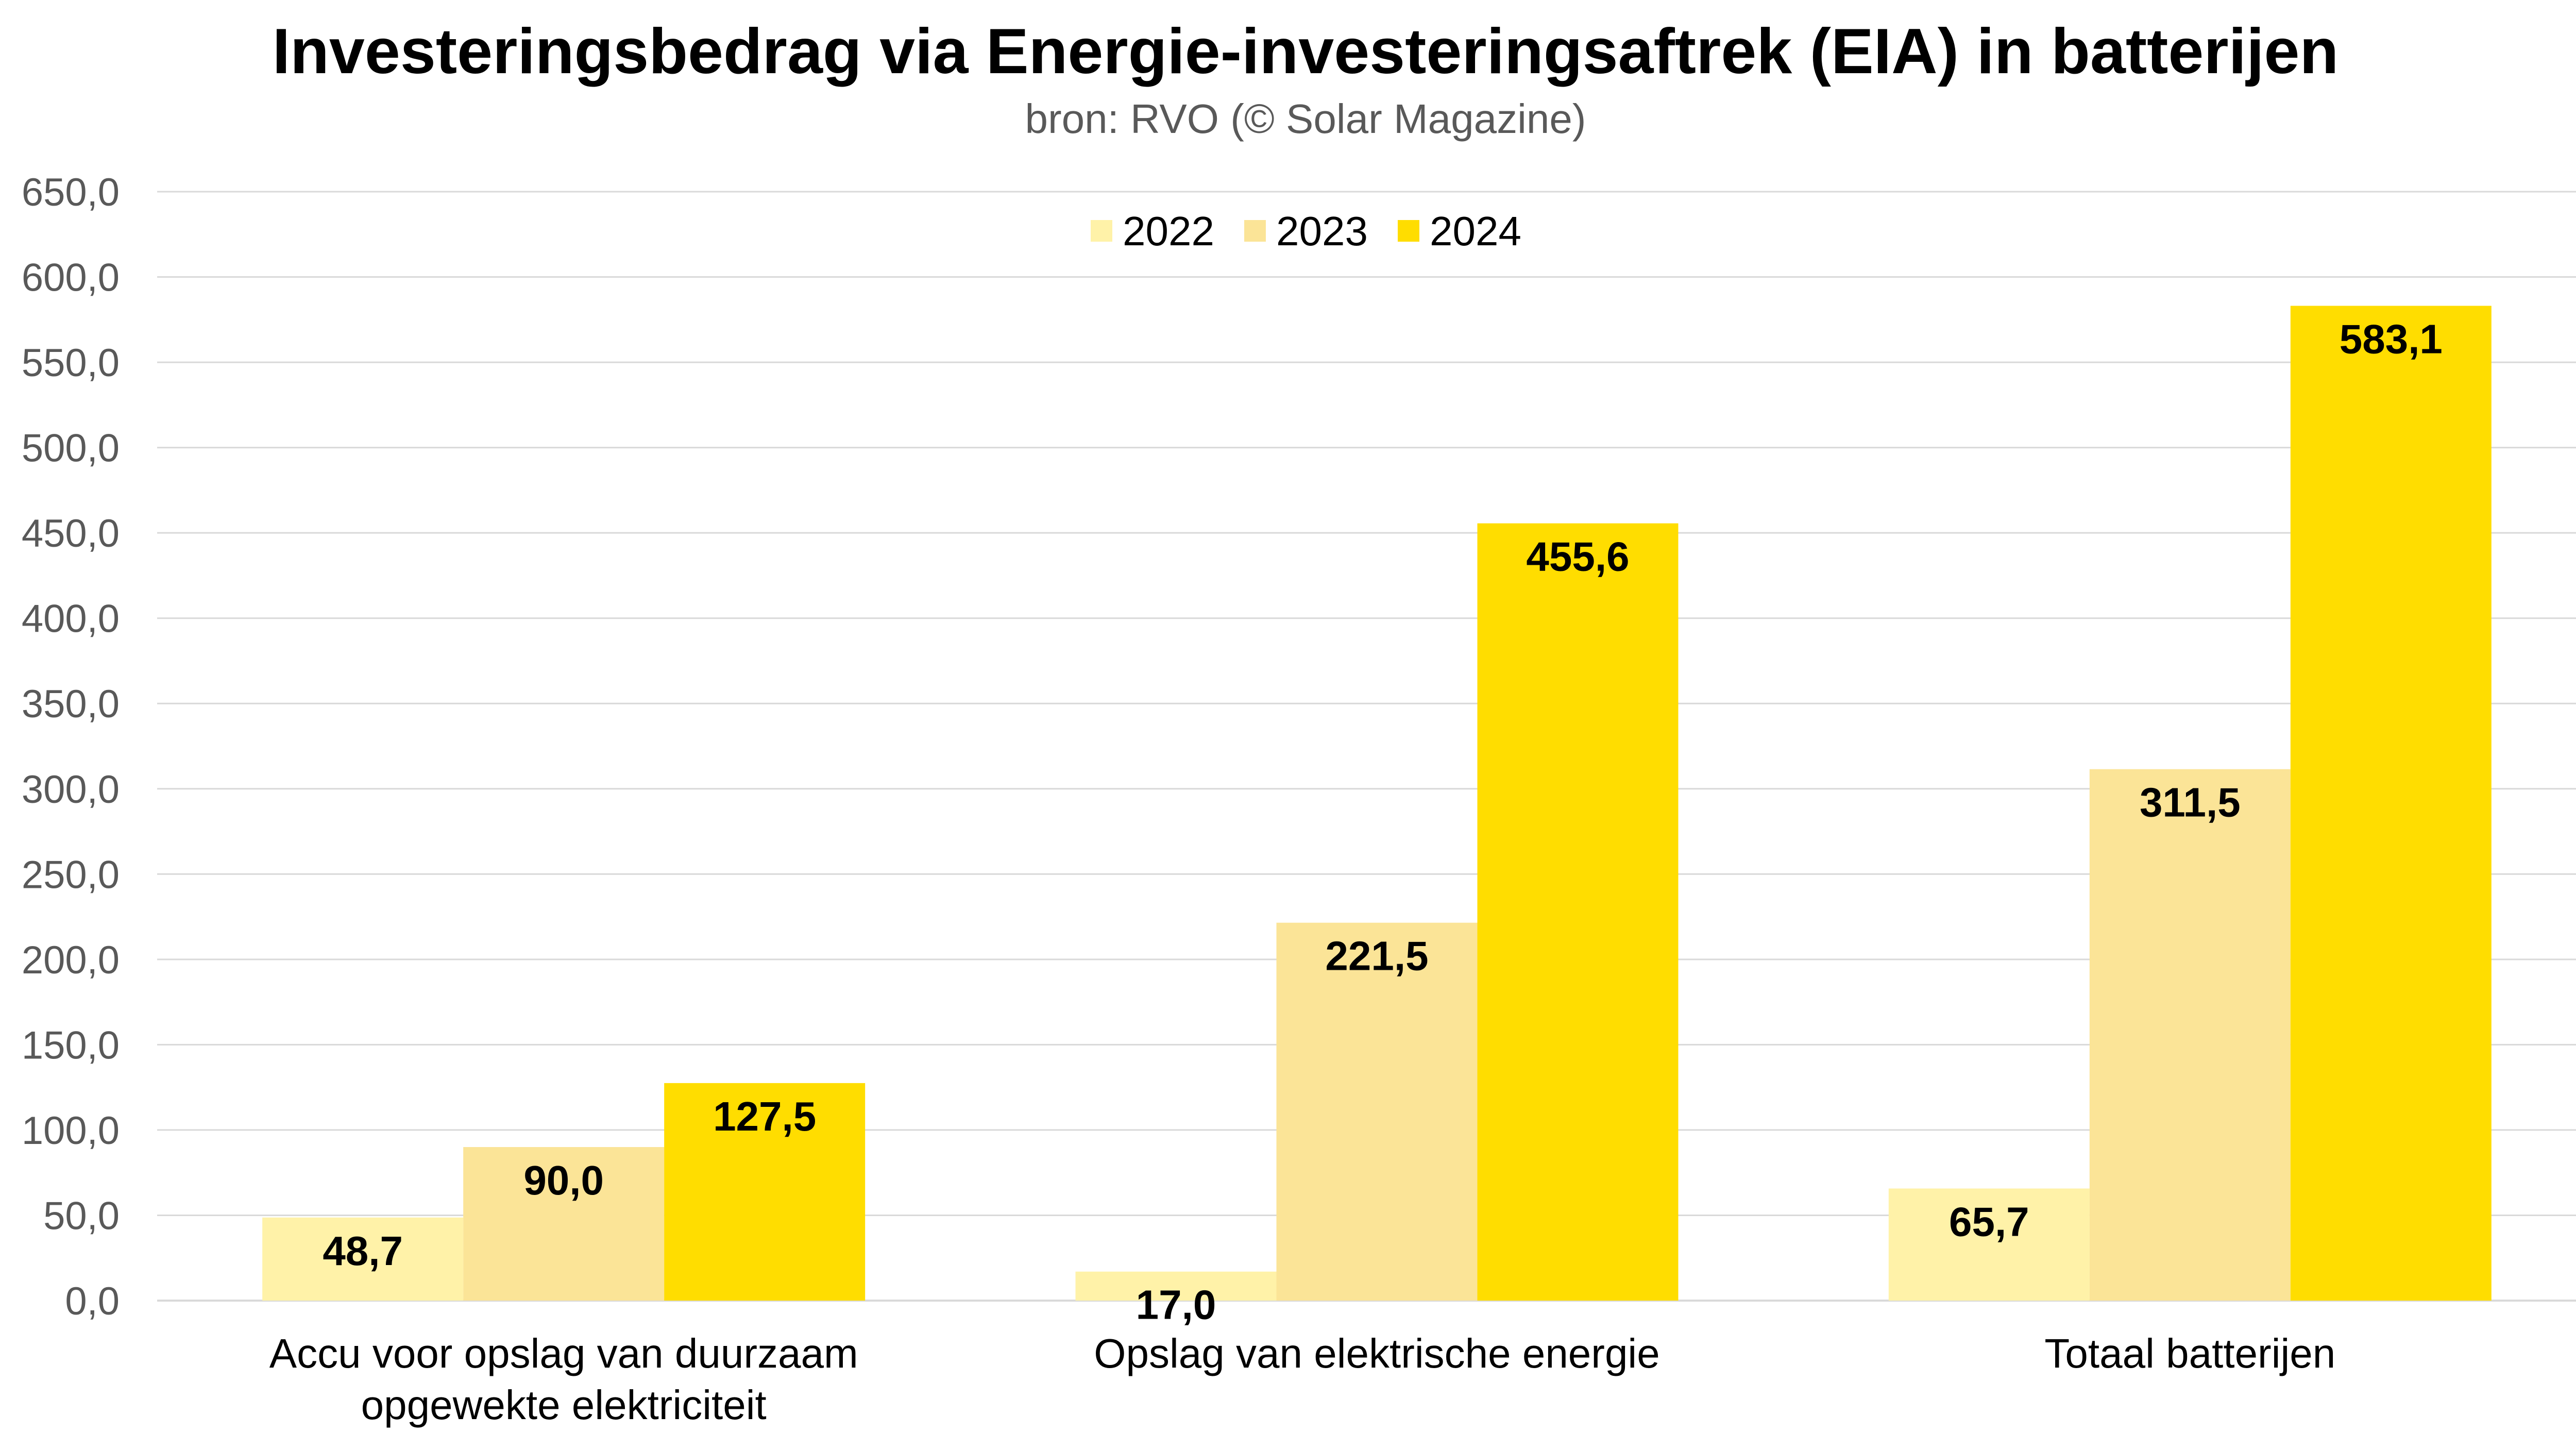 The width and height of the screenshot is (2576, 1449). I want to click on y-tick-label: 300,0, so click(71, 790).